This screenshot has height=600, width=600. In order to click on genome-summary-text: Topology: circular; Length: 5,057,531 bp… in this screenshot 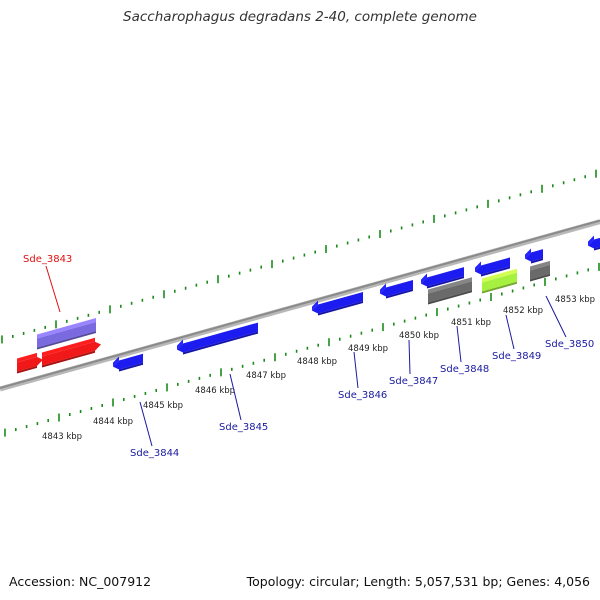, I will do `click(418, 581)`.